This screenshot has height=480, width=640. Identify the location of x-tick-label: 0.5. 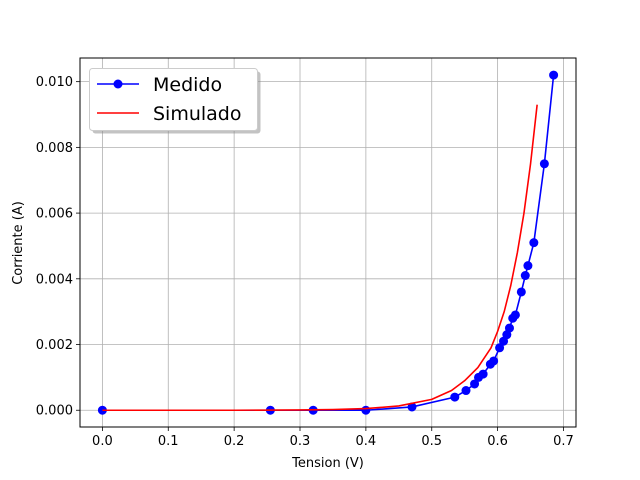
(431, 441).